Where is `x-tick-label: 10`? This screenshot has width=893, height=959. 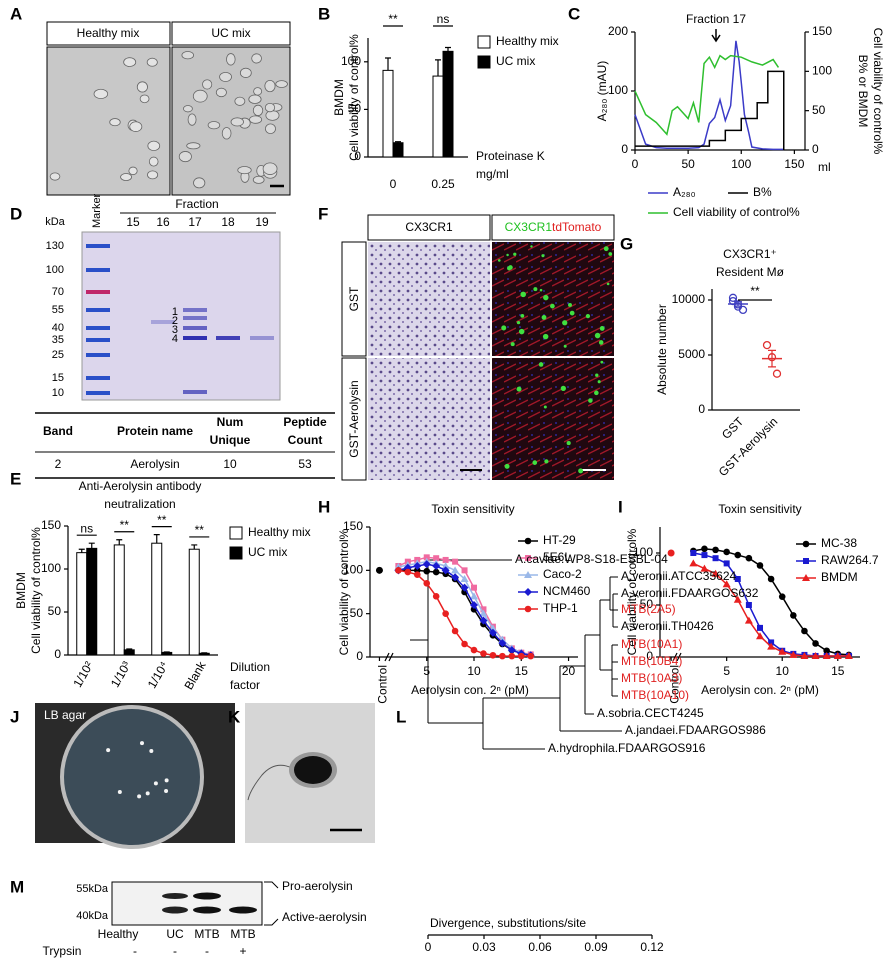 x-tick-label: 10 is located at coordinates (474, 671).